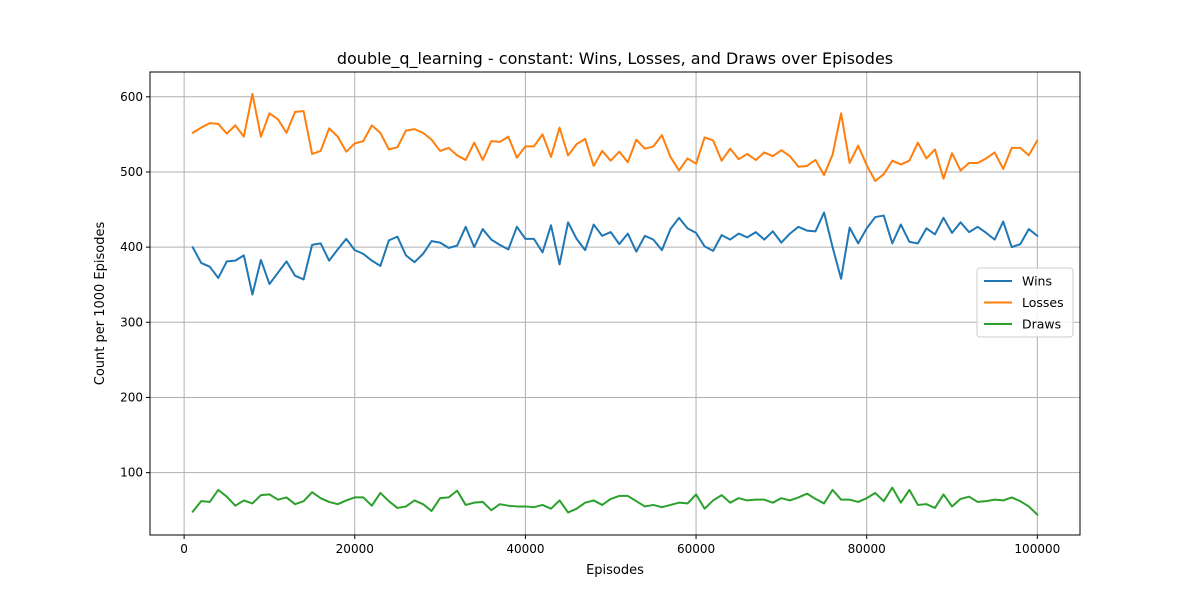 The height and width of the screenshot is (600, 1200). I want to click on x-tick-label: 60000, so click(696, 549).